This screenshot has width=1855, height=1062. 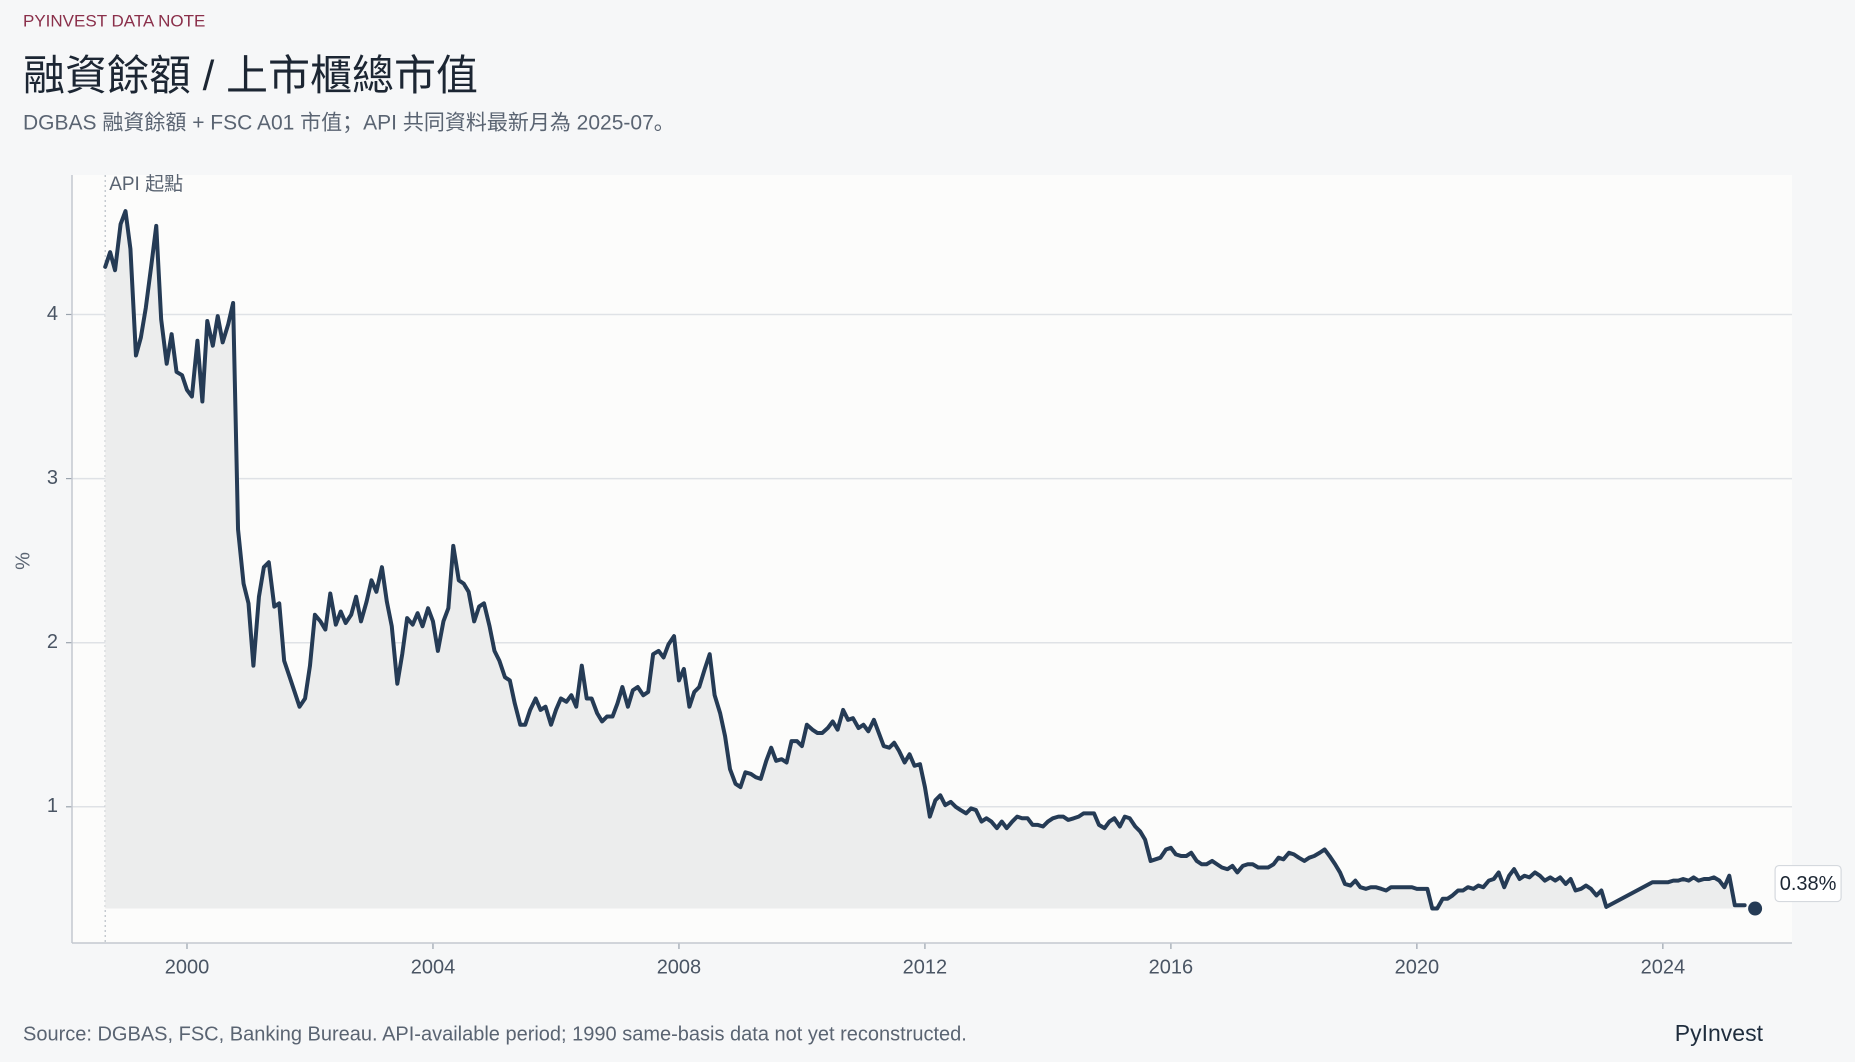 I want to click on y-tick-label: 3, so click(x=52, y=478).